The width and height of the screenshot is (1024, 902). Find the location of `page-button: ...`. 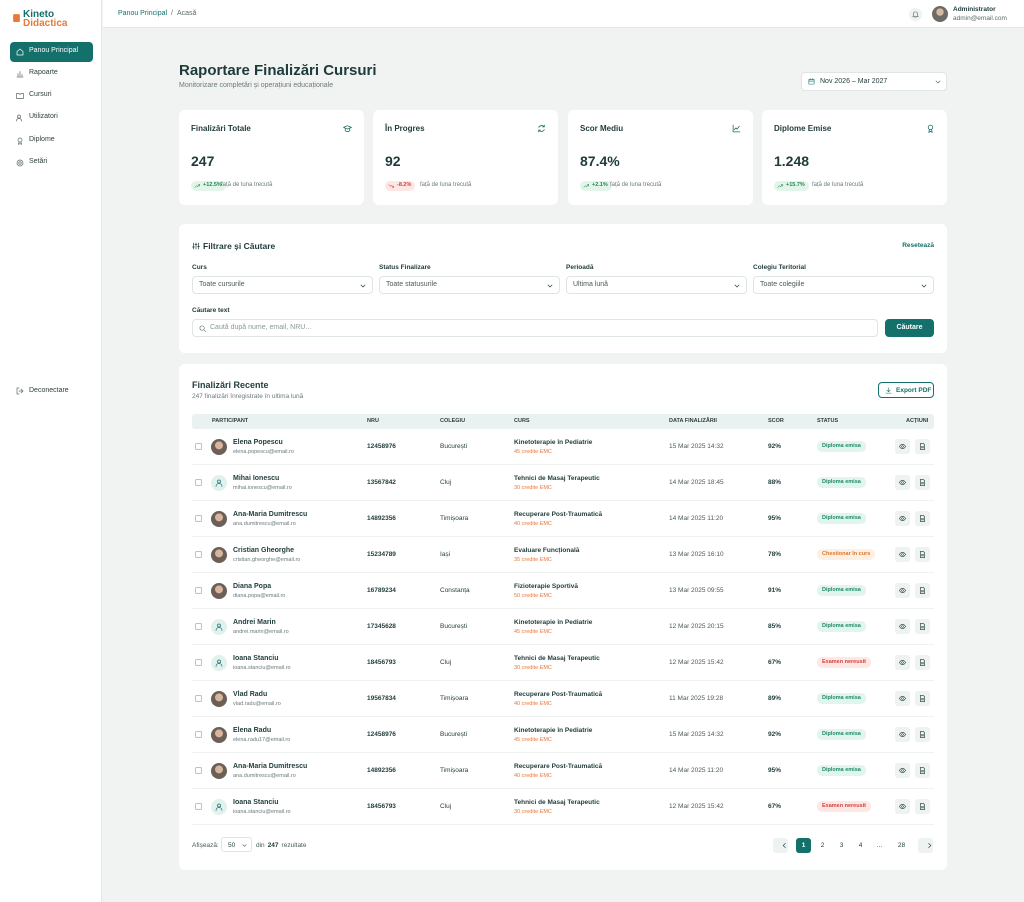

page-button: ... is located at coordinates (879, 845).